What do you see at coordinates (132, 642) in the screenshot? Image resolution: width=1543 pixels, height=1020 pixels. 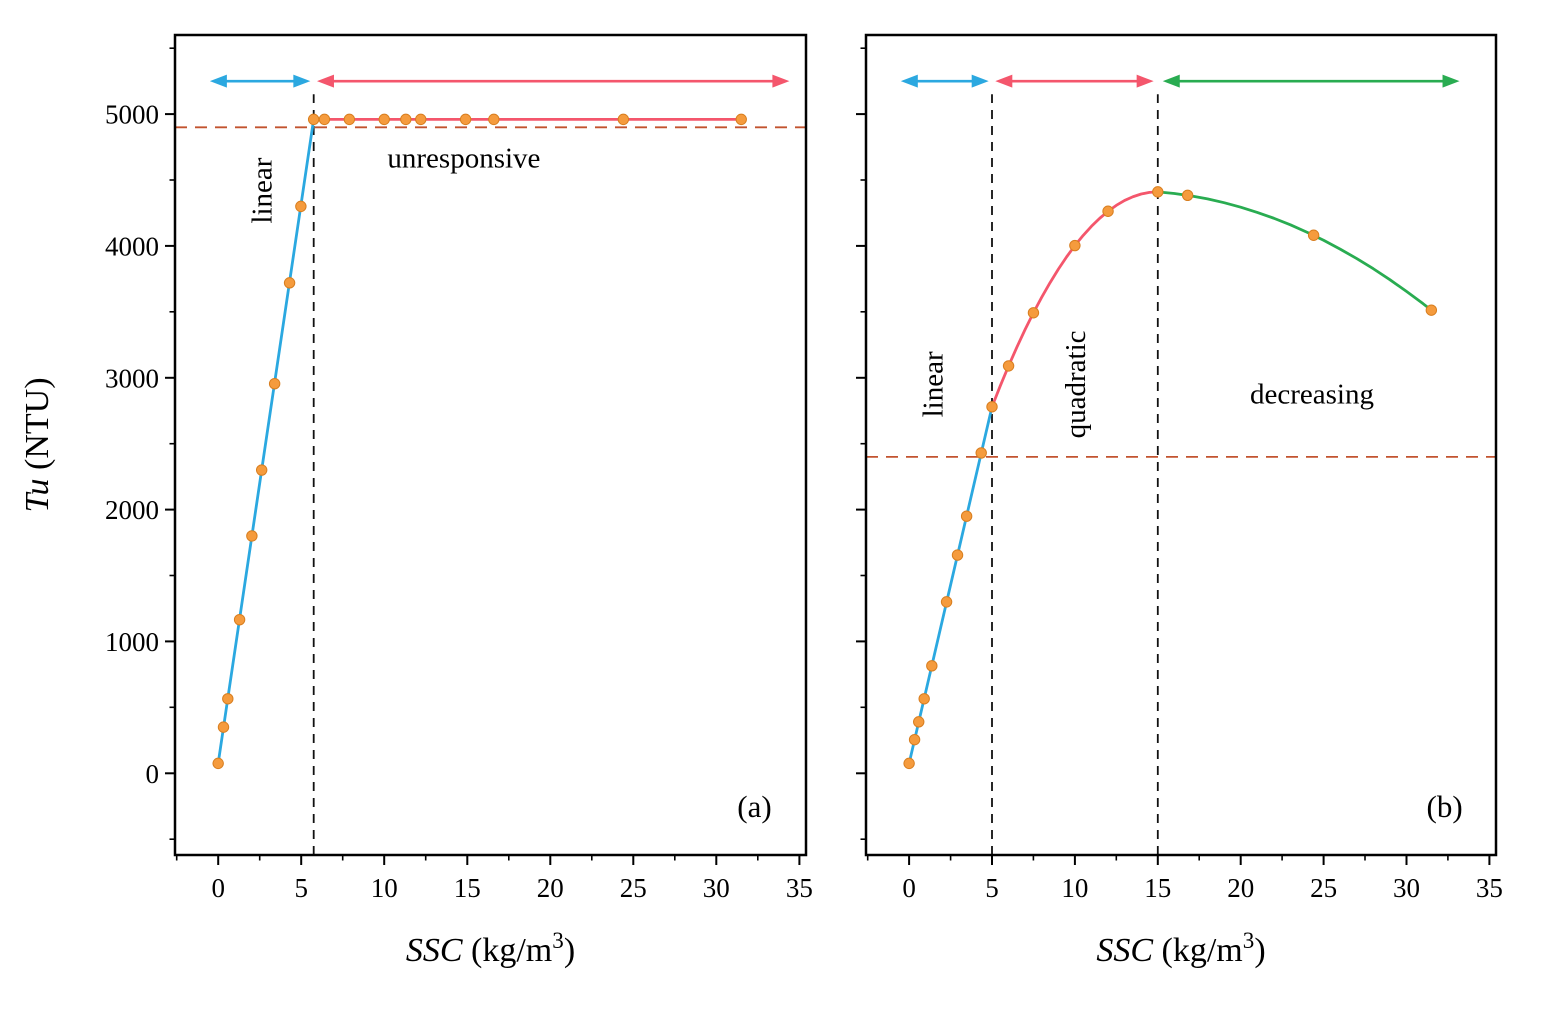 I see `y-tick-label: 1000` at bounding box center [132, 642].